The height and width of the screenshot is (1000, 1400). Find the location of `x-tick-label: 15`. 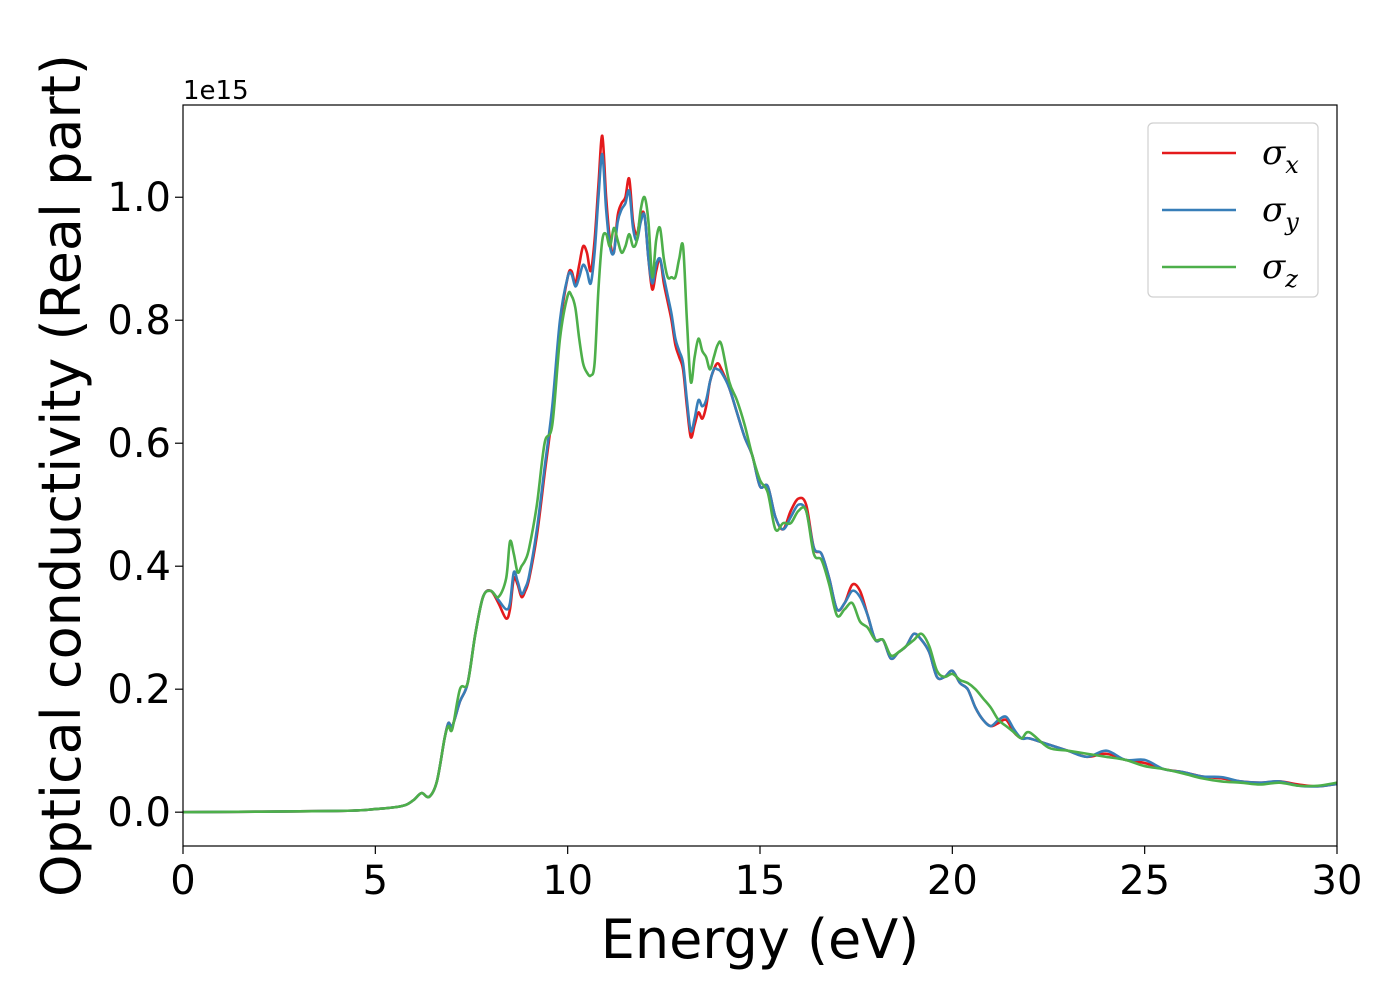

x-tick-label: 15 is located at coordinates (760, 881).